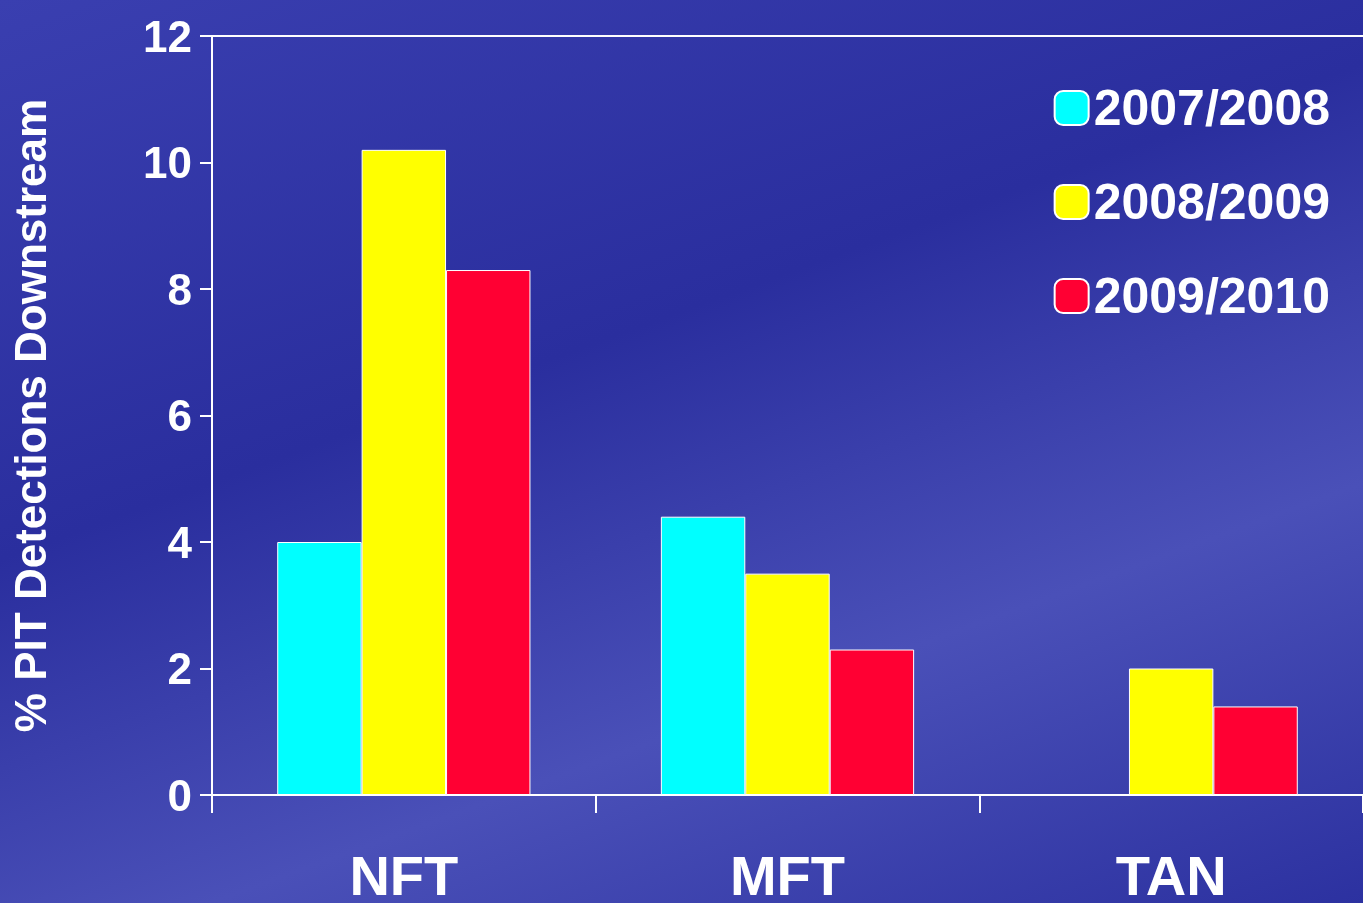 Image resolution: width=1363 pixels, height=903 pixels. I want to click on y-axis-title: % PIT Detections Downstream, so click(30, 415).